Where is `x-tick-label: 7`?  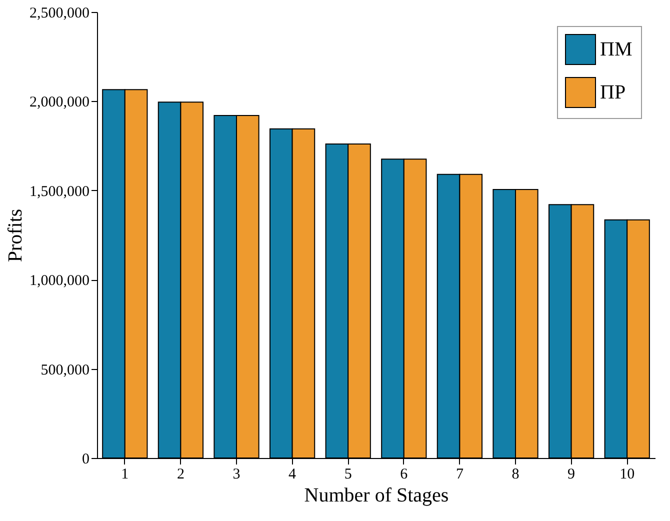 x-tick-label: 7 is located at coordinates (460, 474).